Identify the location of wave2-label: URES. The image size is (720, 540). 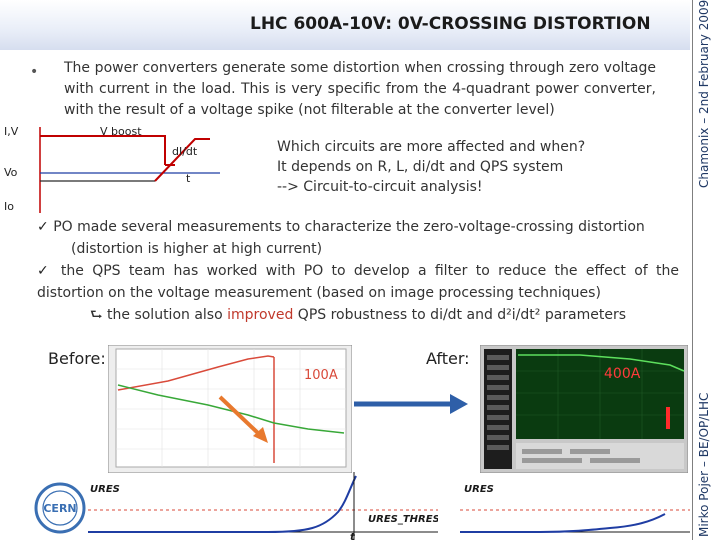
(479, 489).